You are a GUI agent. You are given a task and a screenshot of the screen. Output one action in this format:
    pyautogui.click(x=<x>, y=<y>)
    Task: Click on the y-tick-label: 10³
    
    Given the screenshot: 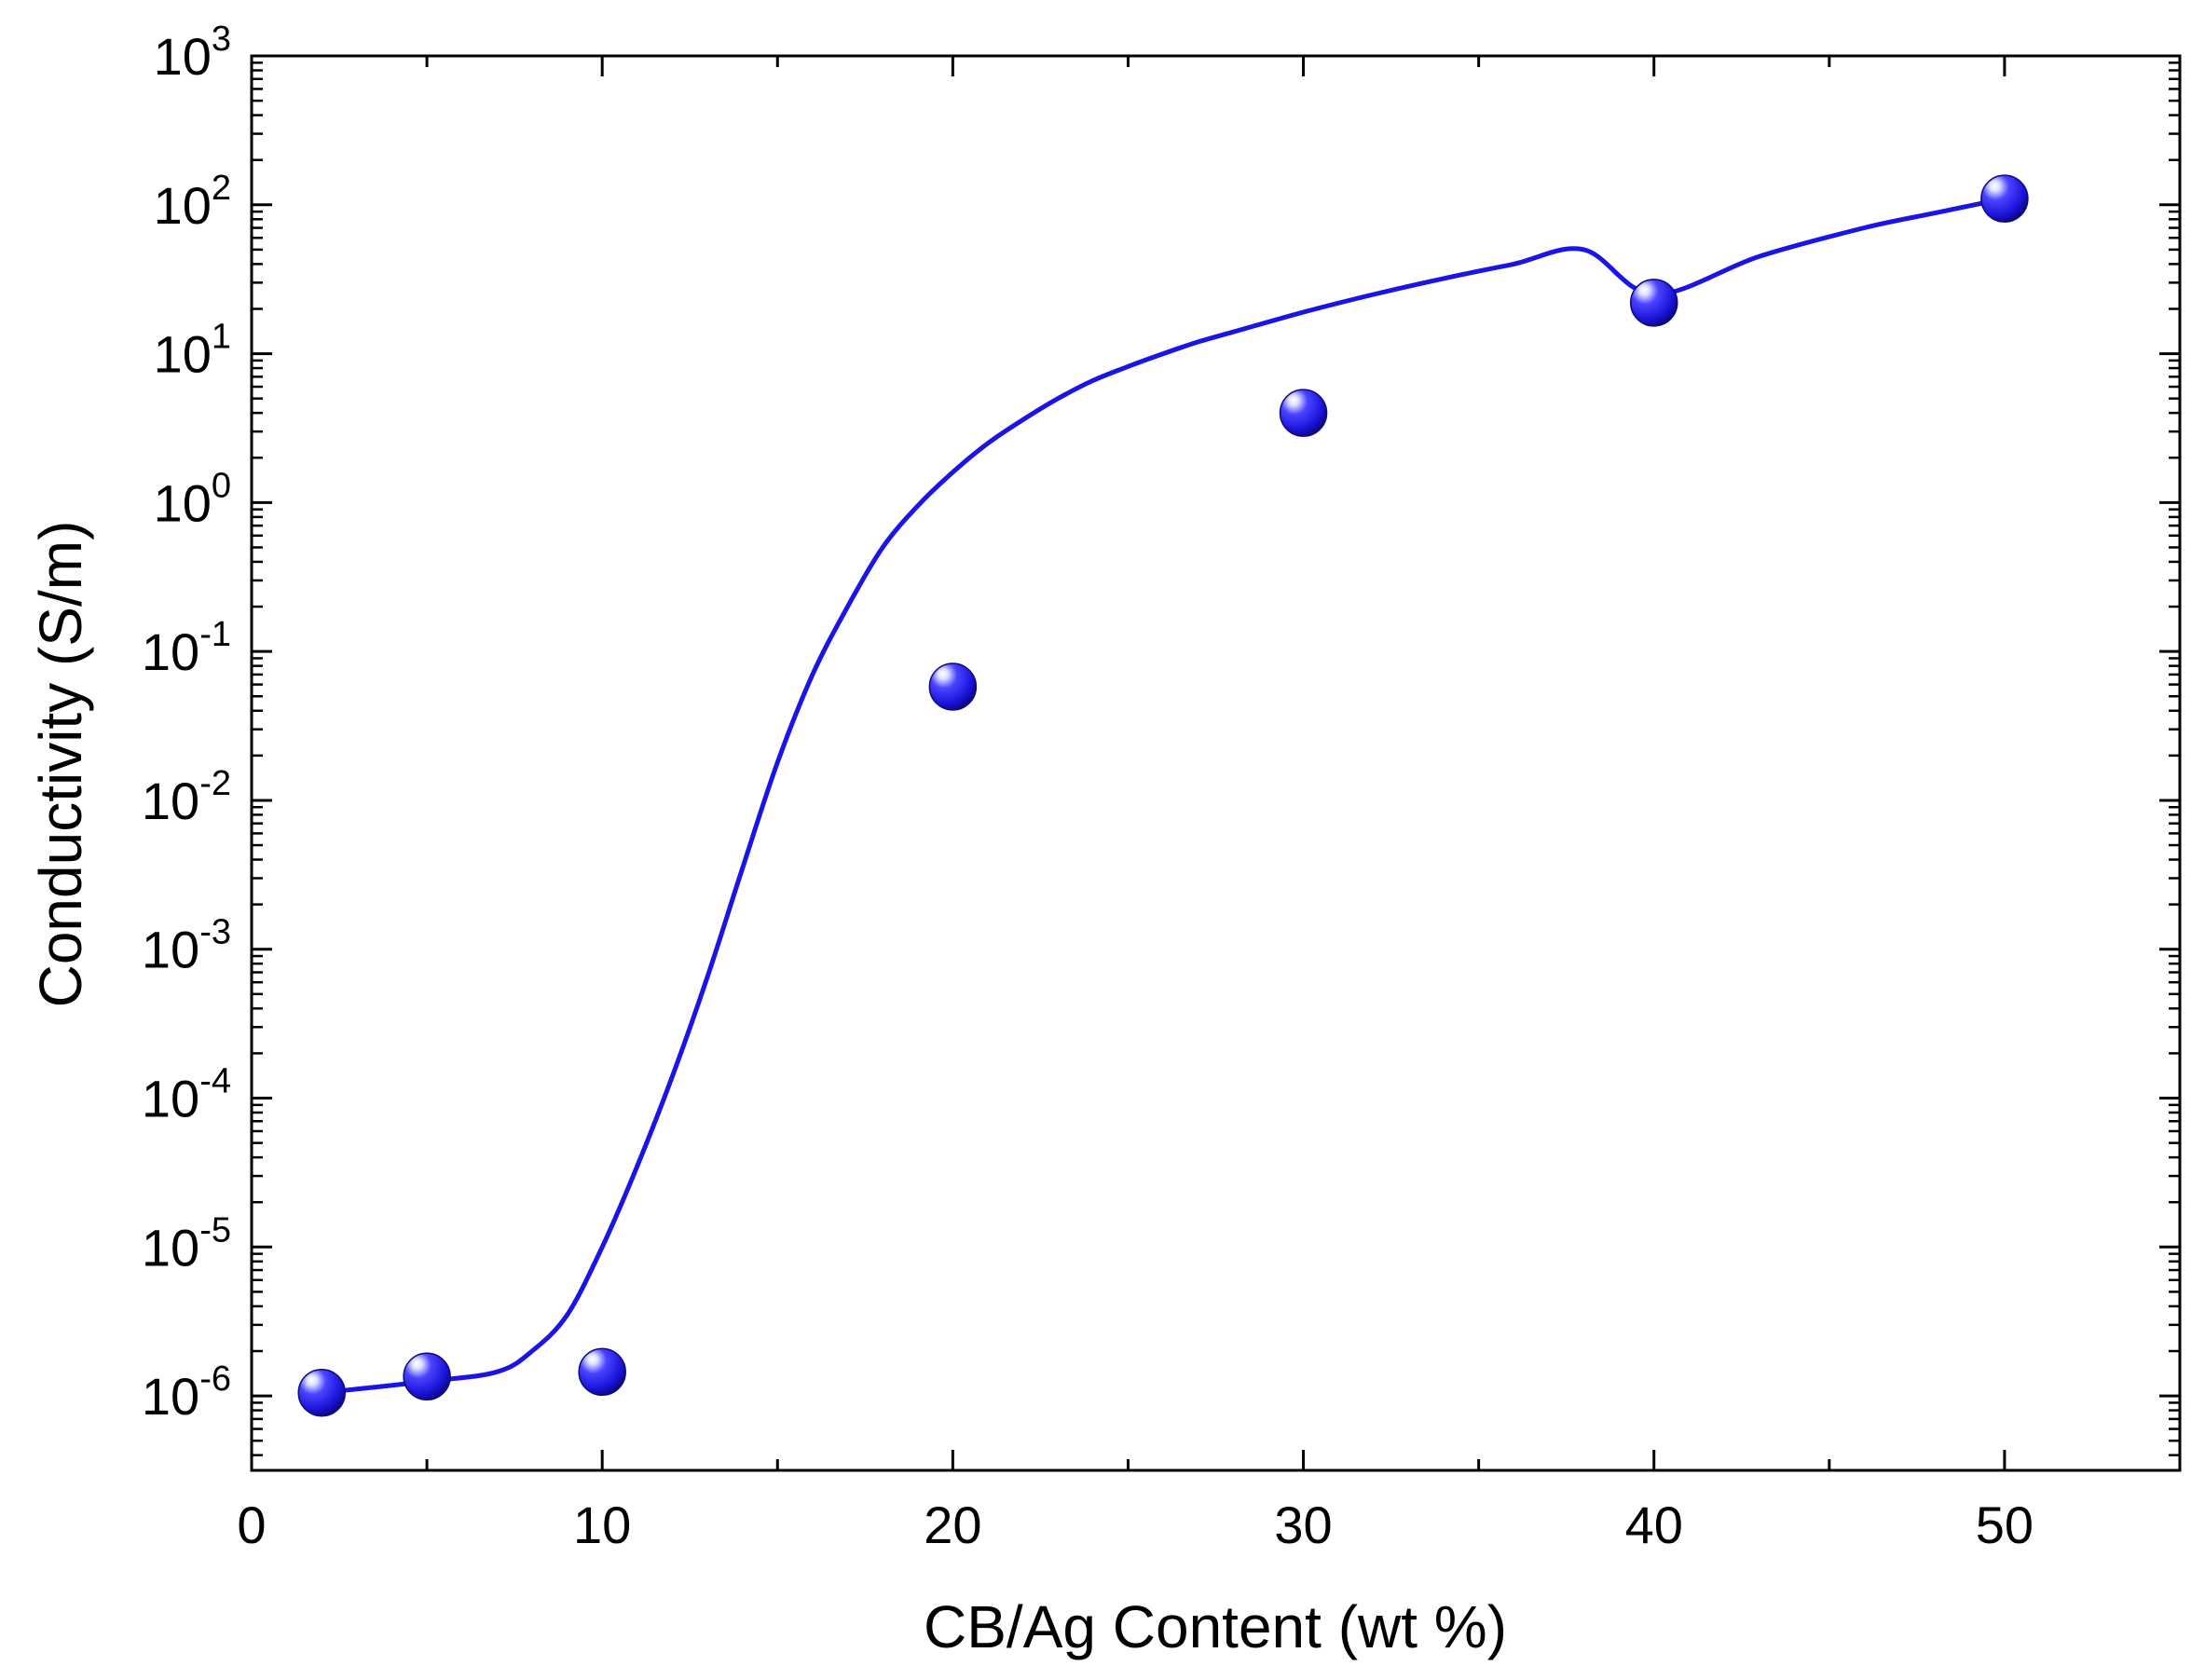 What is the action you would take?
    pyautogui.click(x=192, y=53)
    